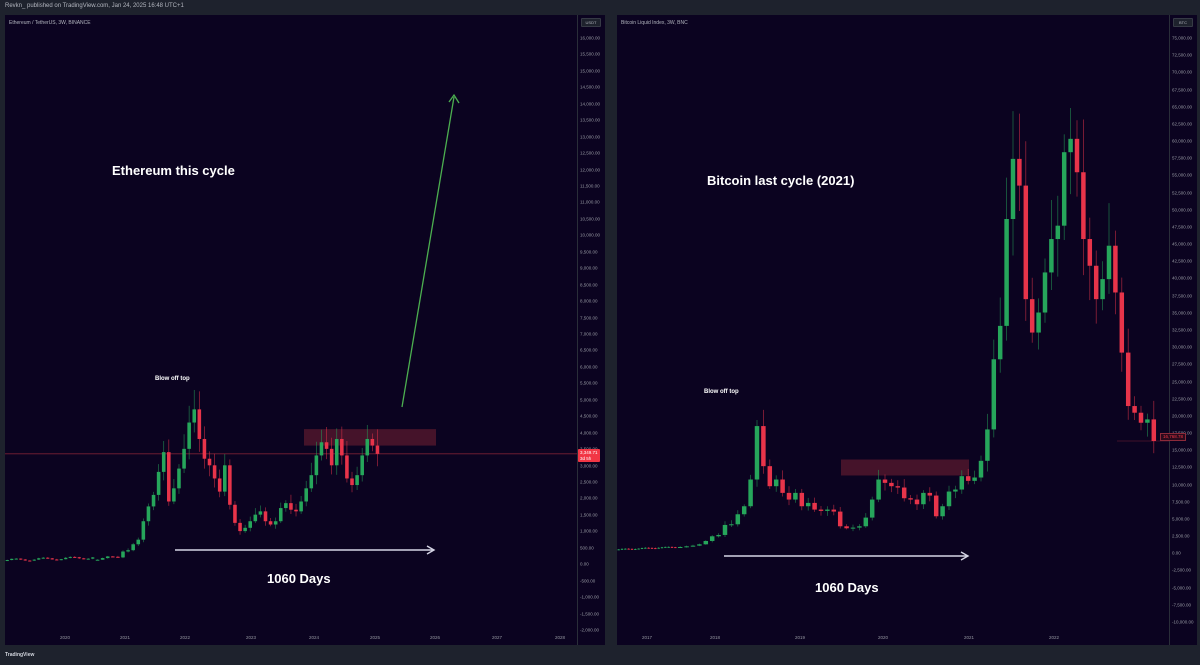  Describe the element at coordinates (588, 581) in the screenshot. I see `eth-price-tick: -500.00` at that location.